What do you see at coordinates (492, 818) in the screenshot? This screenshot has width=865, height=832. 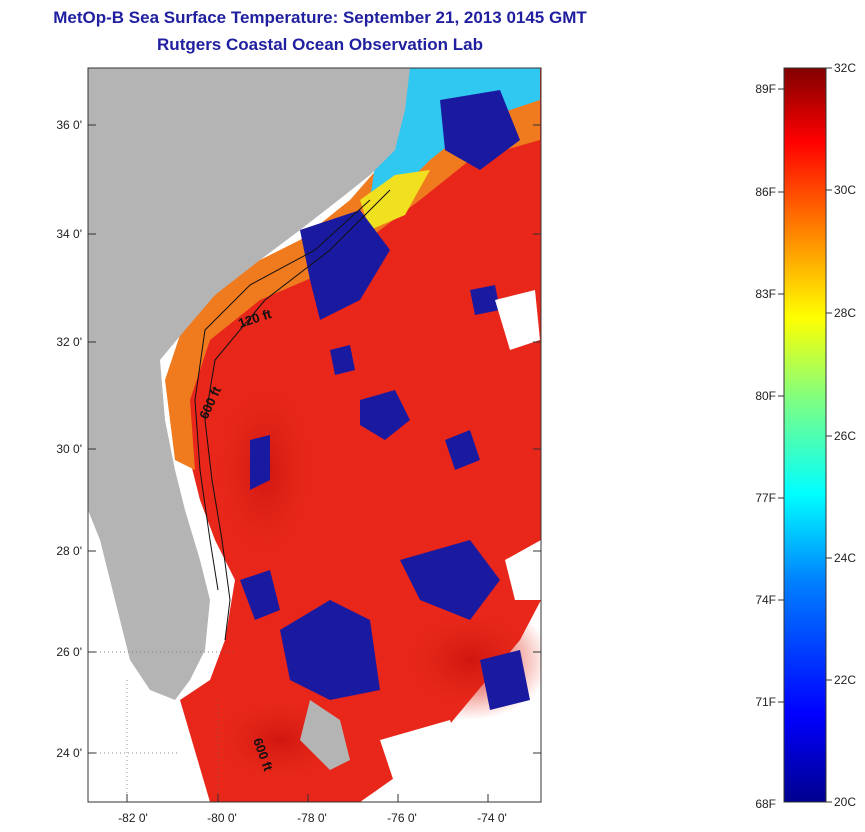 I see `lon-label-74: -74 0'` at bounding box center [492, 818].